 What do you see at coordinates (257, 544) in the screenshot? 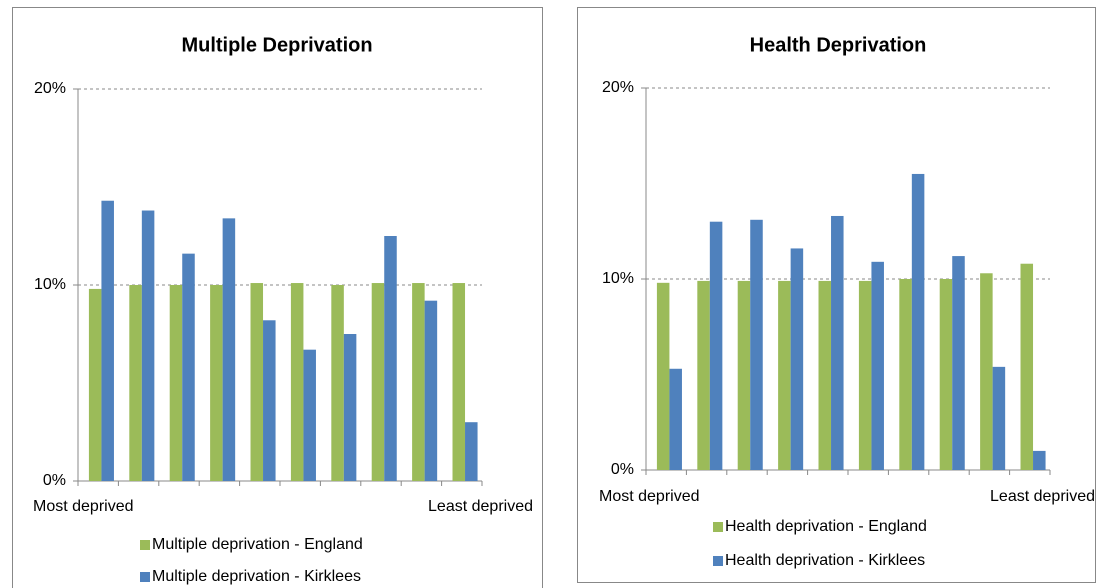
I see `legend-label: Multiple deprivation - England` at bounding box center [257, 544].